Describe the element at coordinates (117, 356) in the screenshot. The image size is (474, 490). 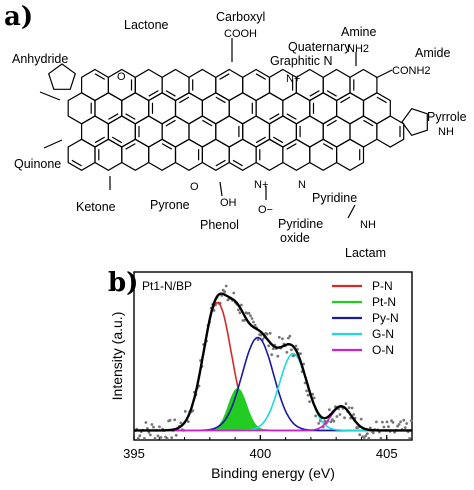
I see `y-axis-title: Intensity (a.u.)` at that location.